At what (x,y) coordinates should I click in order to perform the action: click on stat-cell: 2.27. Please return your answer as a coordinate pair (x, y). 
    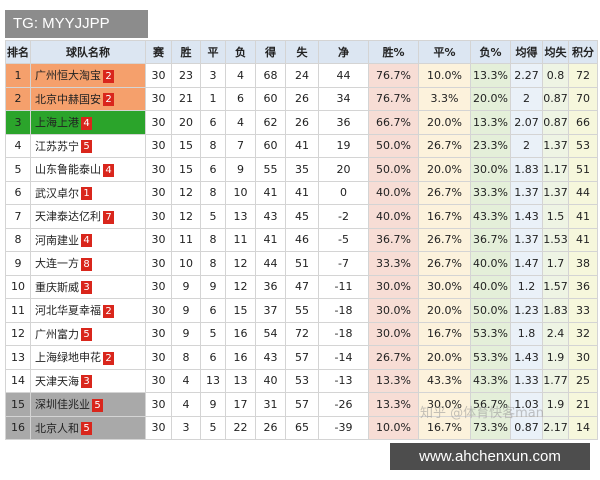
    Looking at the image, I should click on (526, 75).